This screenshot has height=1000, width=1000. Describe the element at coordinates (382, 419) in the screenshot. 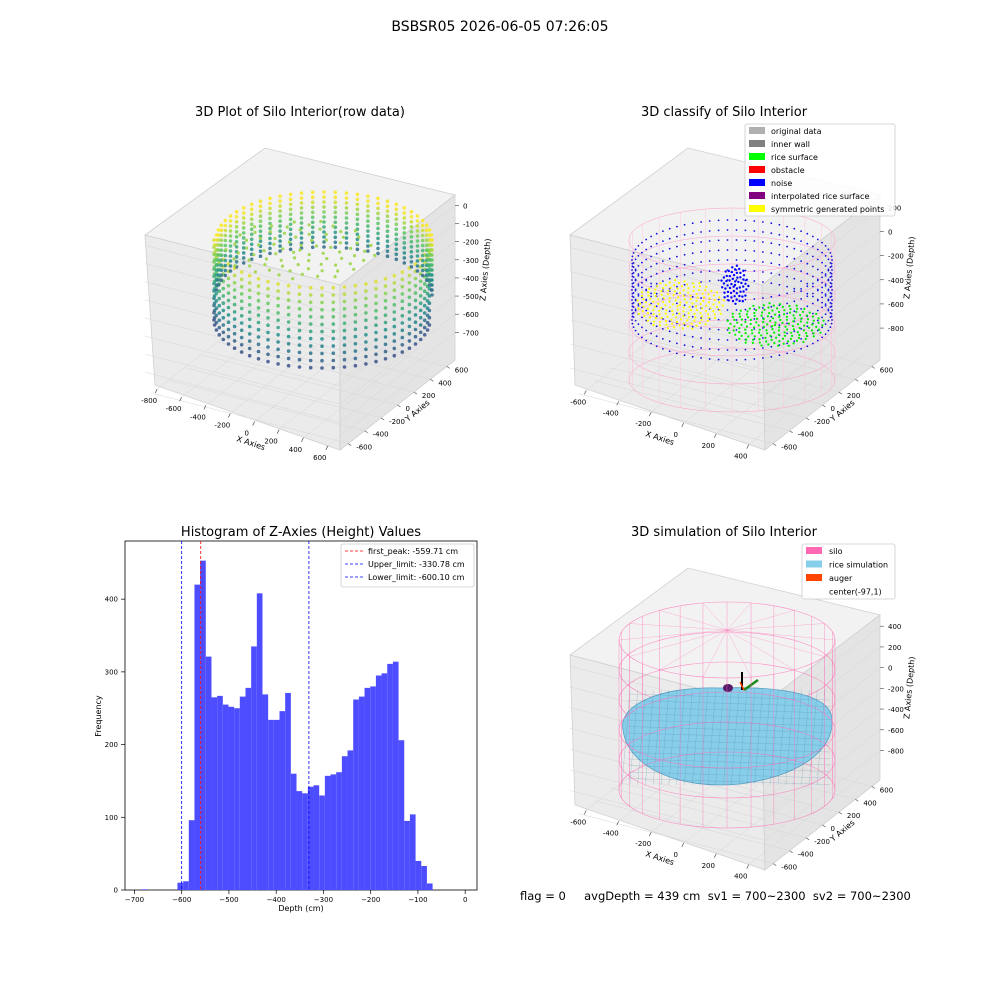

I see `y-tick-mark` at that location.